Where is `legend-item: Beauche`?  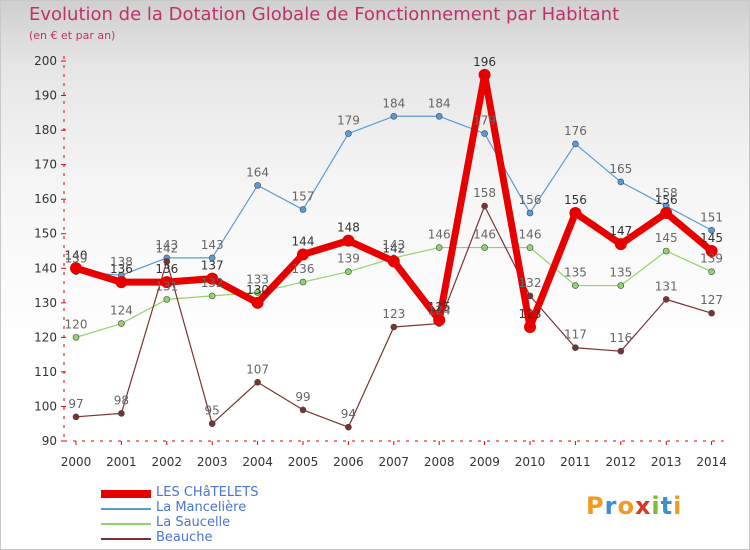
legend-item: Beauche is located at coordinates (221, 538).